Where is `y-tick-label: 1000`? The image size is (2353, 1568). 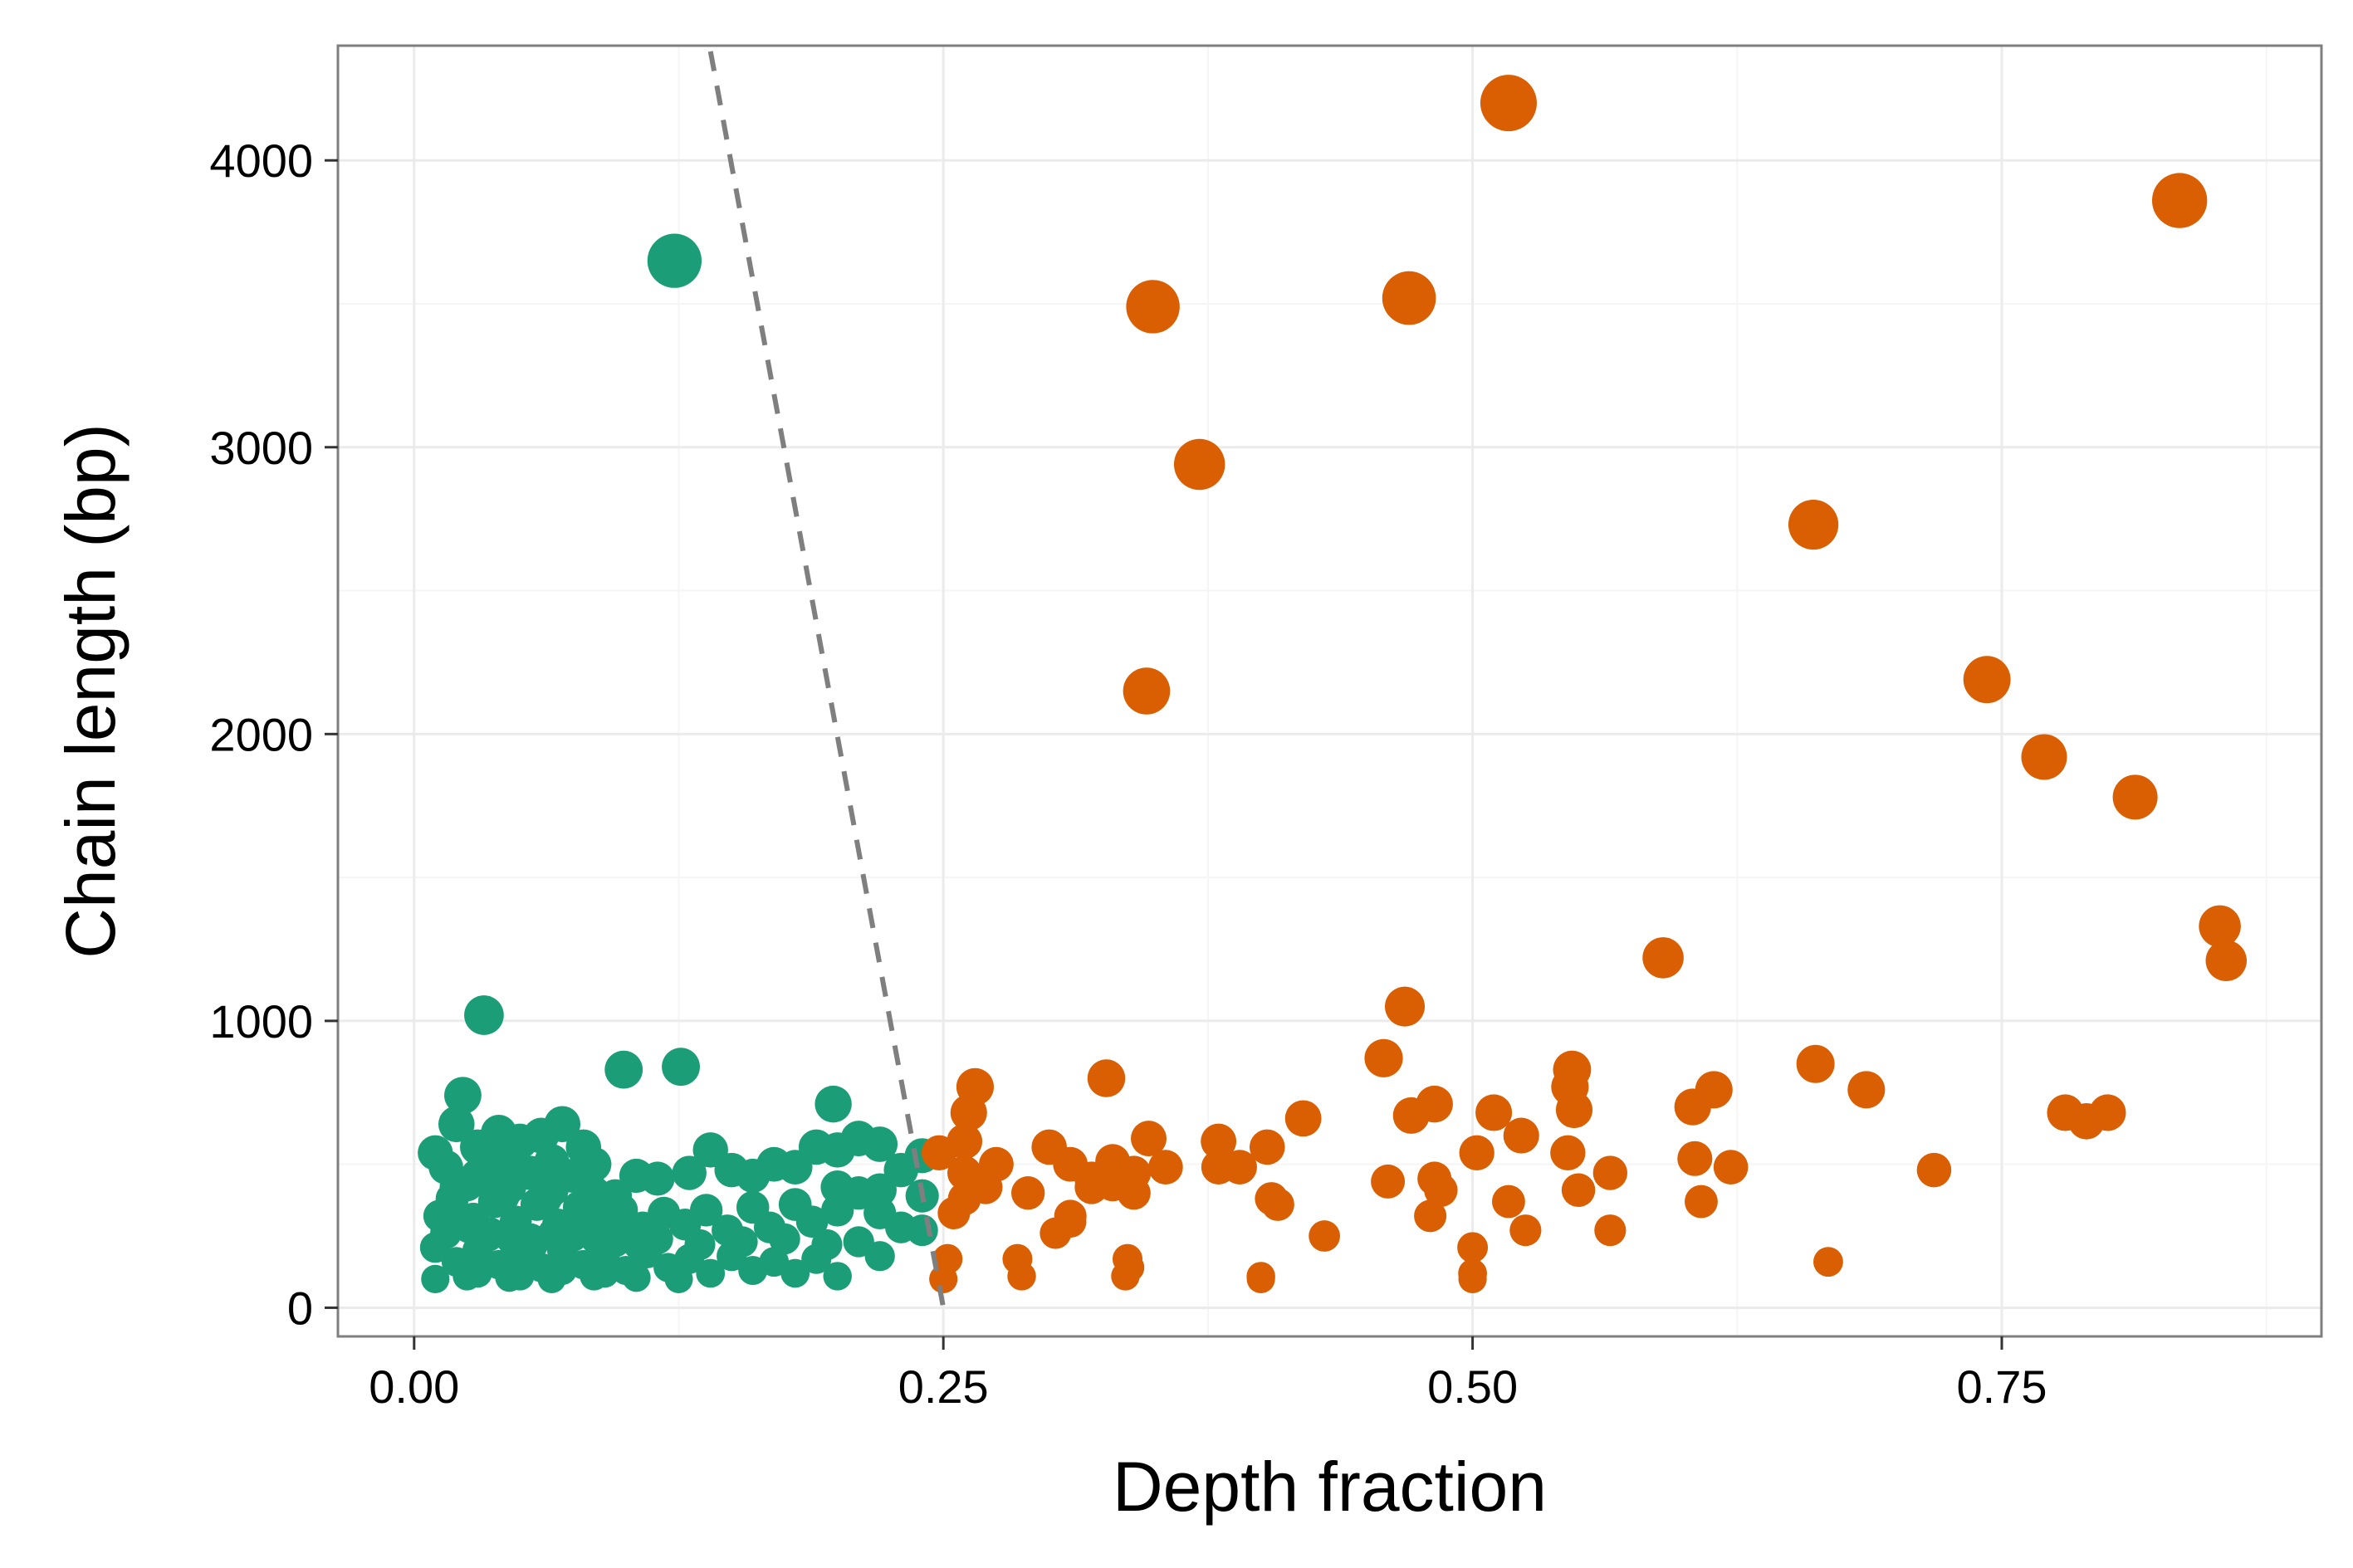
y-tick-label: 1000 is located at coordinates (261, 1022).